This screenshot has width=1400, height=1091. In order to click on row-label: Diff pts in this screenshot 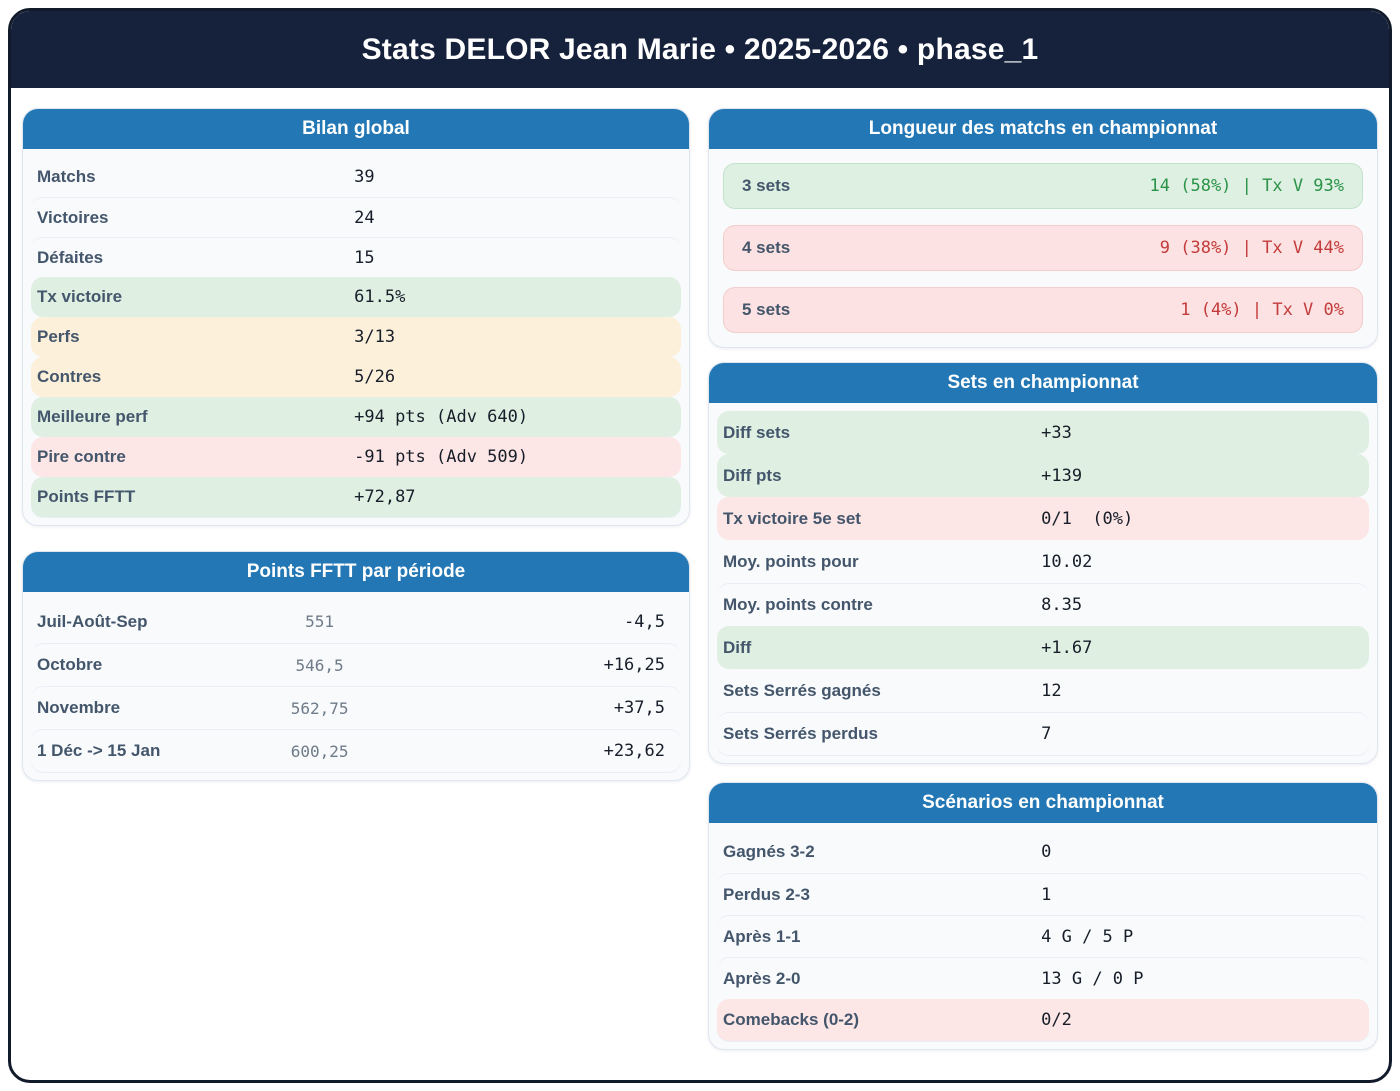, I will do `click(752, 475)`.